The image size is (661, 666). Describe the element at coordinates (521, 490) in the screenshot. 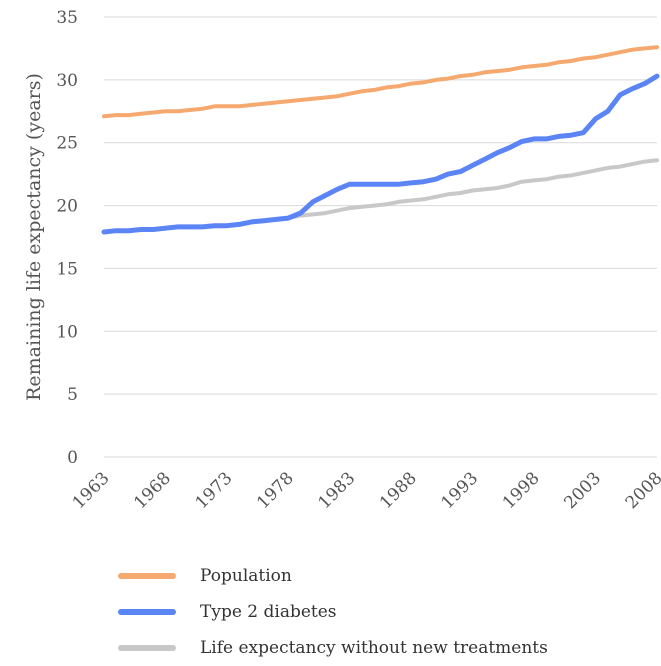

I see `x-tick-label: 1998` at that location.